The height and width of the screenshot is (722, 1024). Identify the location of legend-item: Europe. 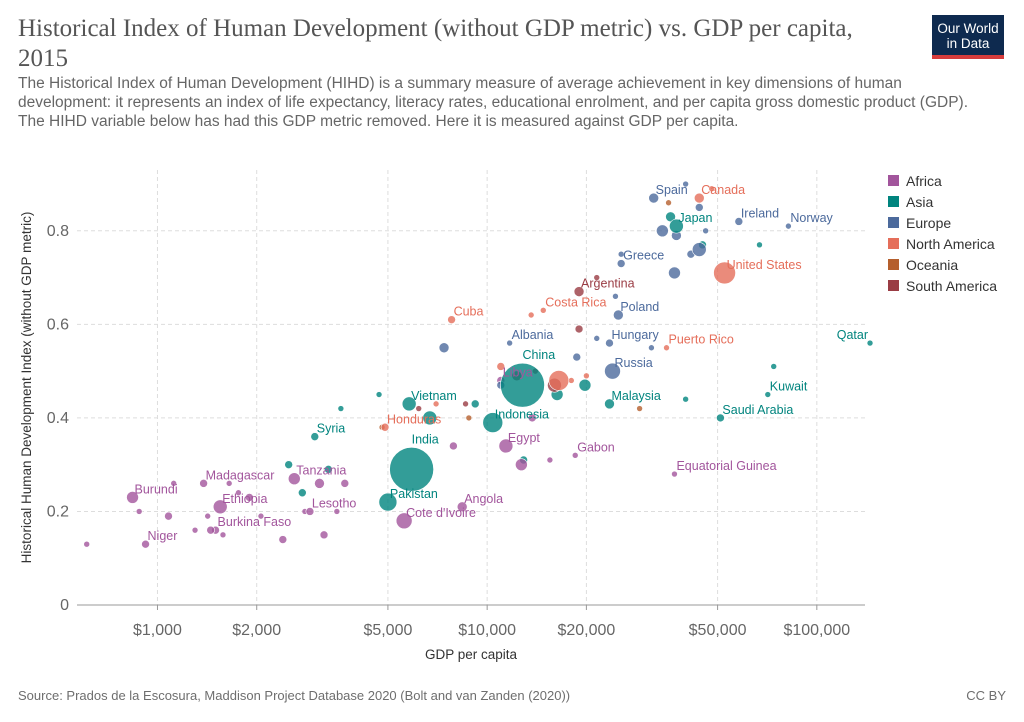
(942, 222).